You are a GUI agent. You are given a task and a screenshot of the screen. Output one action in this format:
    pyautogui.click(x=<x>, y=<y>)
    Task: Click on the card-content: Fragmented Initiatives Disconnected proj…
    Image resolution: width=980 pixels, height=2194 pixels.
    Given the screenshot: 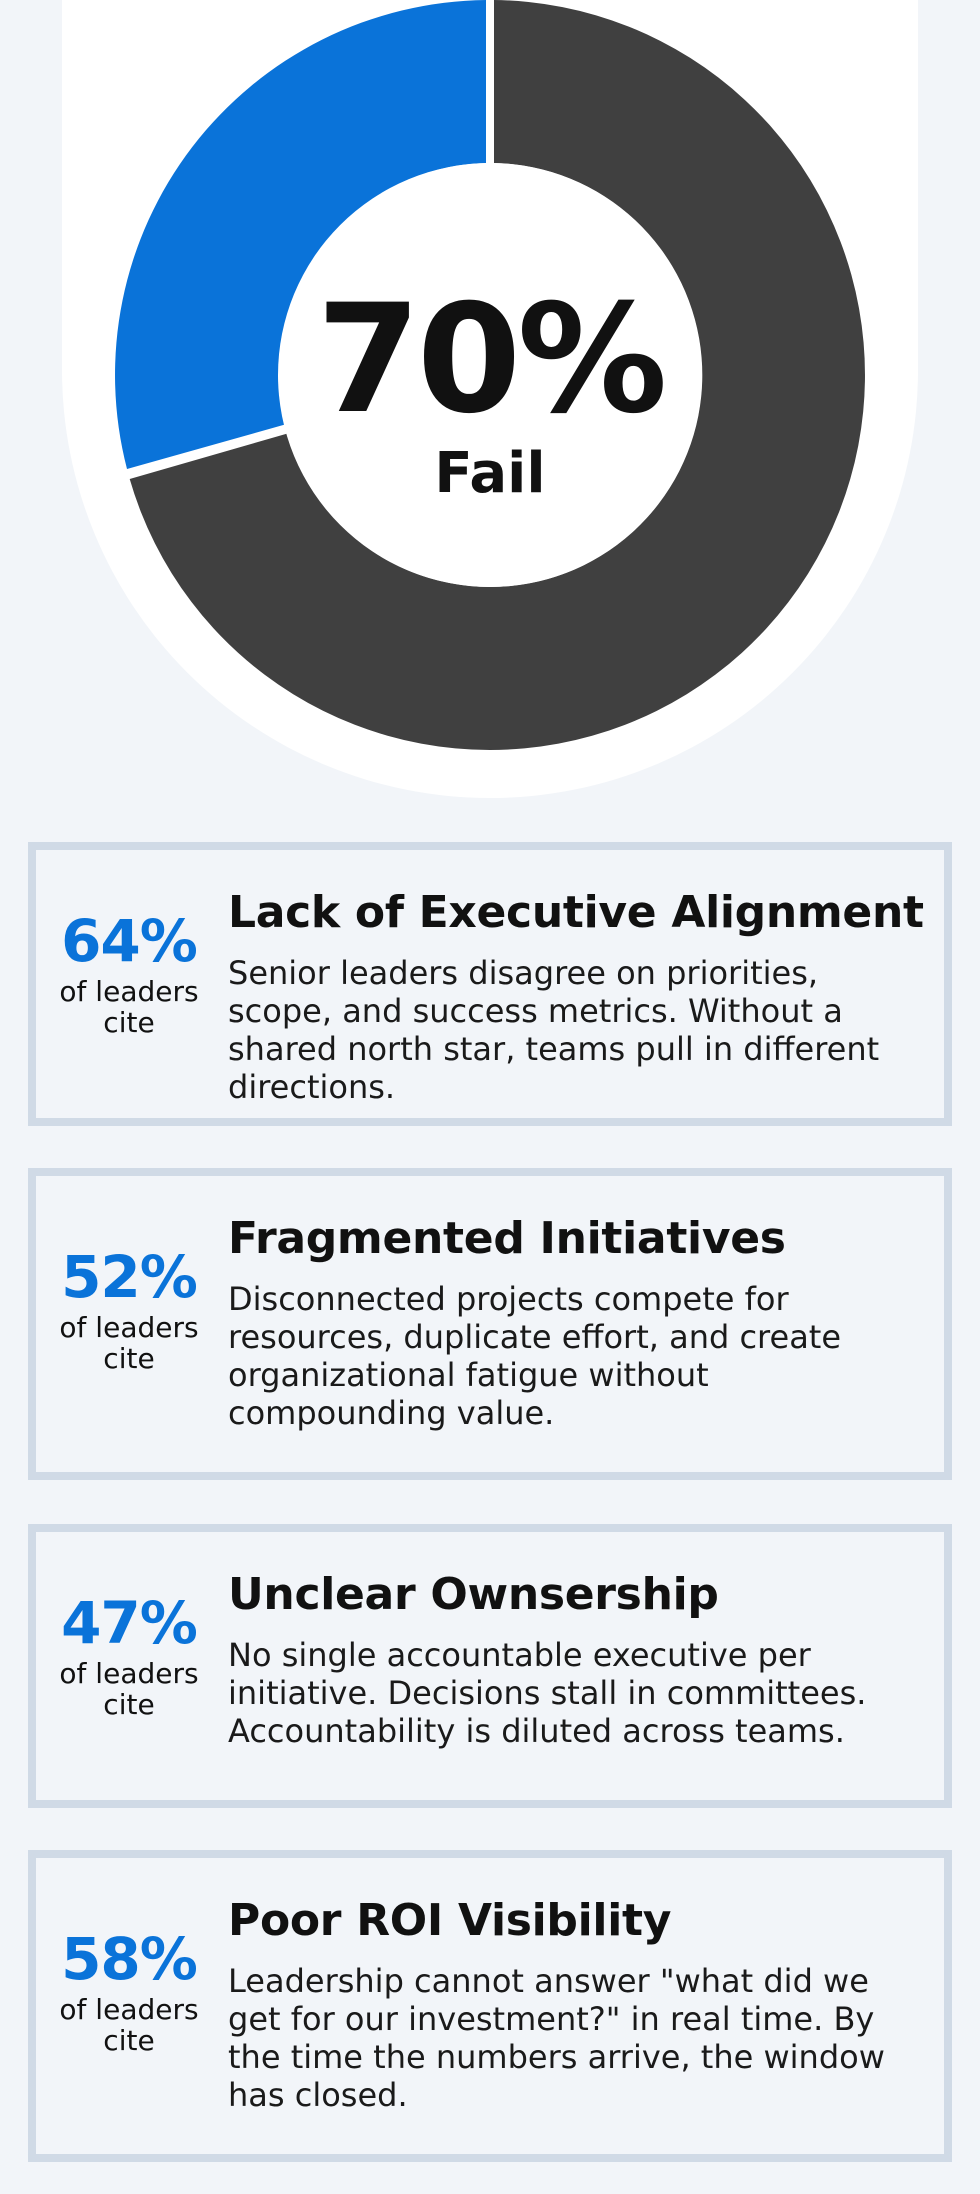 What is the action you would take?
    pyautogui.click(x=576, y=1323)
    